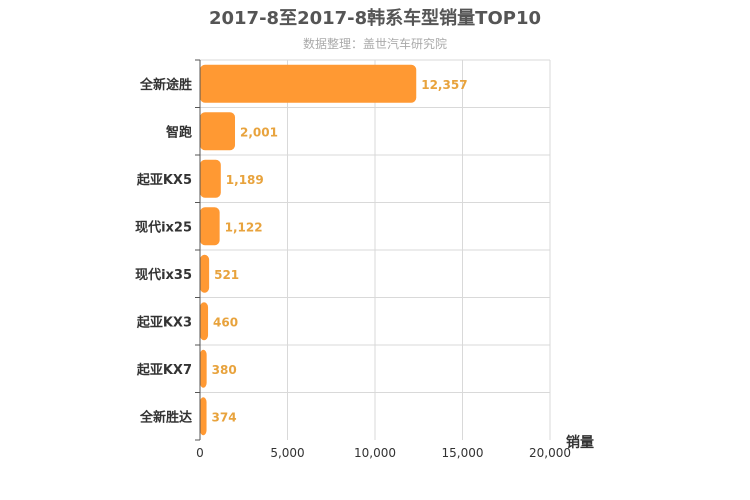  I want to click on x-tick-label: 10,000, so click(375, 453).